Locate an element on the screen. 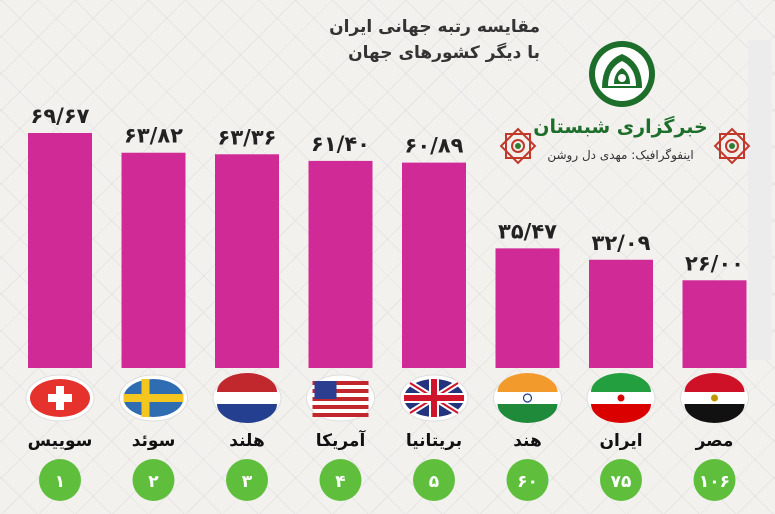  flag-wheel is located at coordinates (527, 398).